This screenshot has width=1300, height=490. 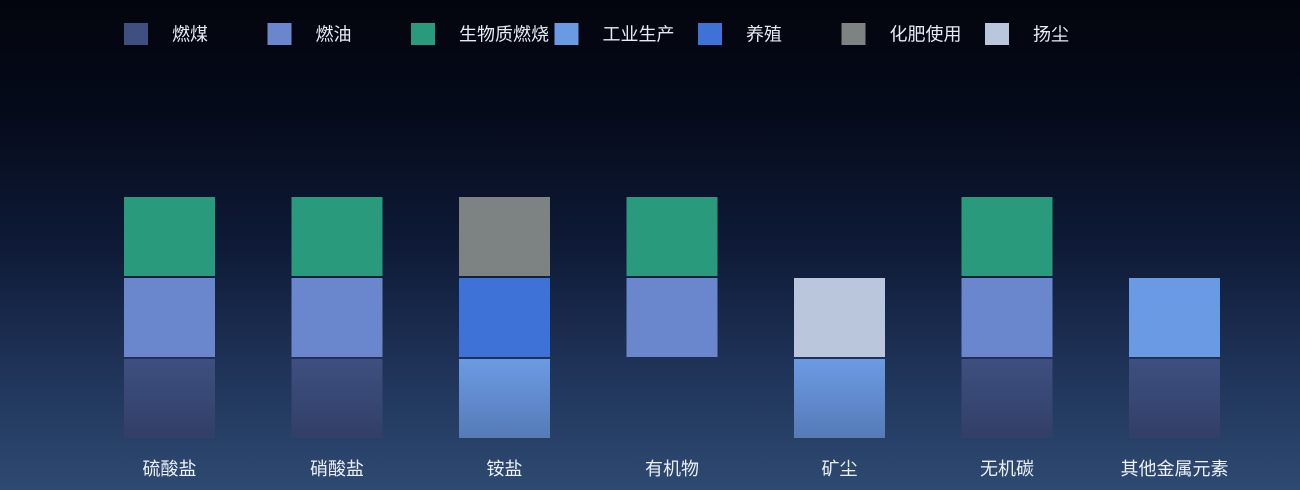 I want to click on category-labels: 硫酸盐 硝酸盐 铵盐 有机物 矿尘 无机碳 其他金属元素, so click(x=686, y=469).